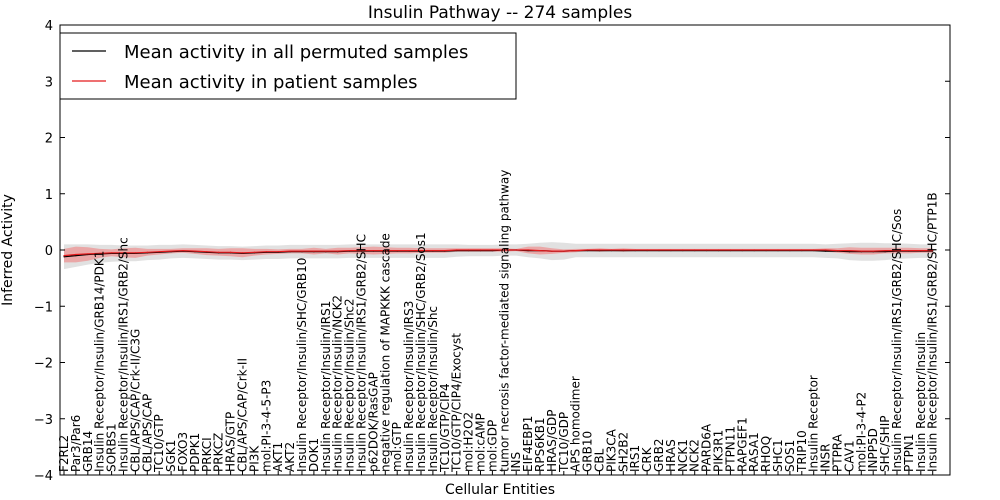  What do you see at coordinates (873, 450) in the screenshot?
I see `x-category-label: INPP5D` at bounding box center [873, 450].